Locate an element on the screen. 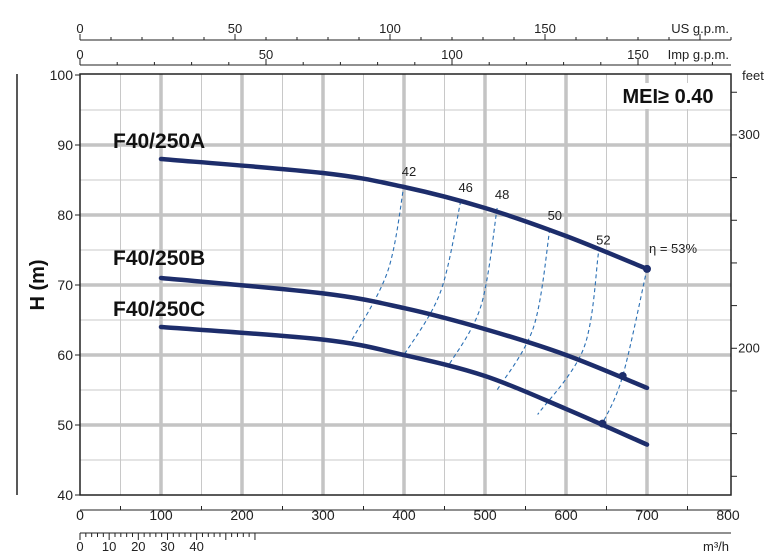  y-tick-label: 70 is located at coordinates (65, 285).